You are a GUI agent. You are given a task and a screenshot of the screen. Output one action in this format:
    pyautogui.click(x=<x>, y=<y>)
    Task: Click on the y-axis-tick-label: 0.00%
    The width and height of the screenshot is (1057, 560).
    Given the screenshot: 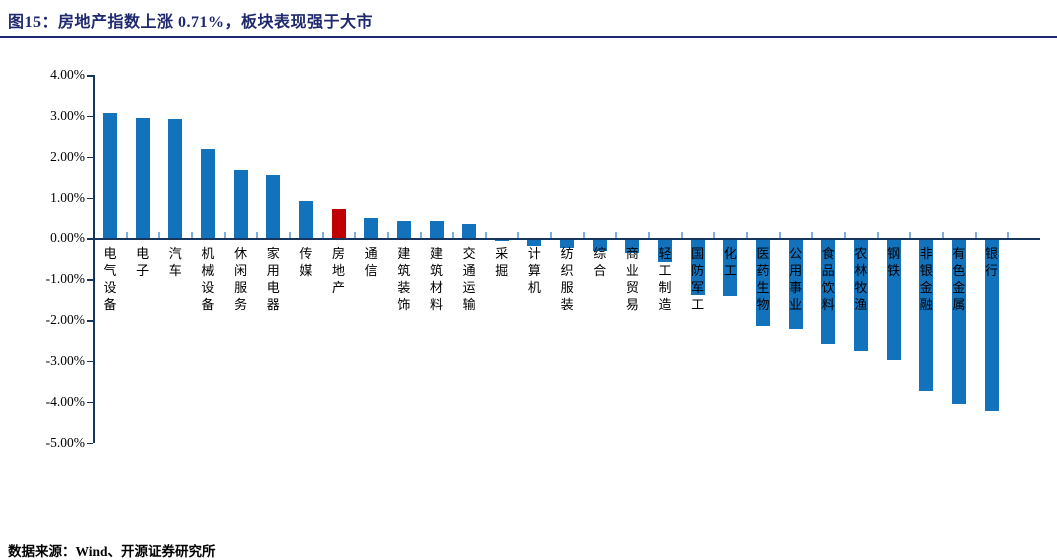 What is the action you would take?
    pyautogui.click(x=67, y=238)
    